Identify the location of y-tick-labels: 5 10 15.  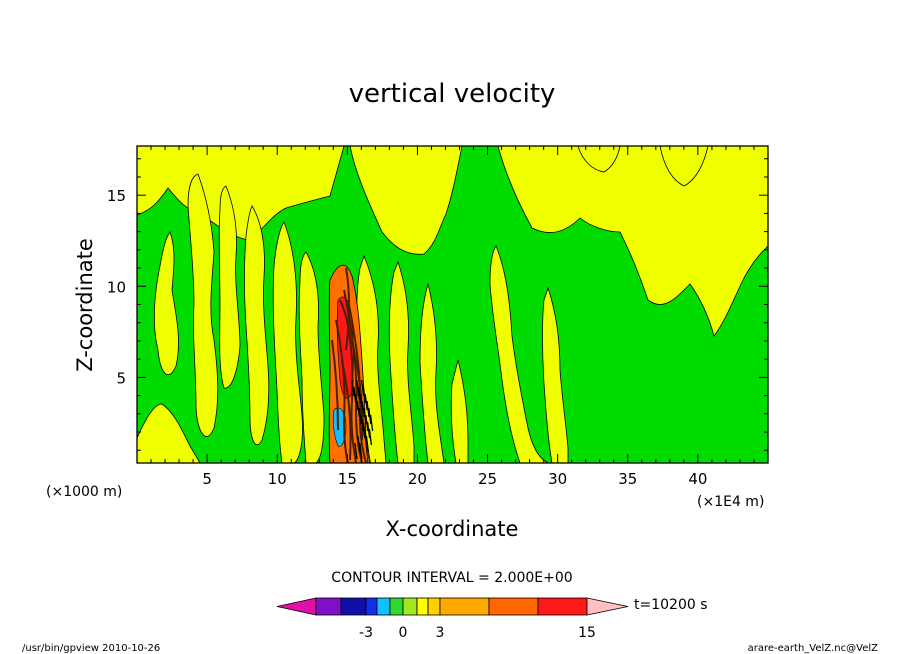
(116, 287).